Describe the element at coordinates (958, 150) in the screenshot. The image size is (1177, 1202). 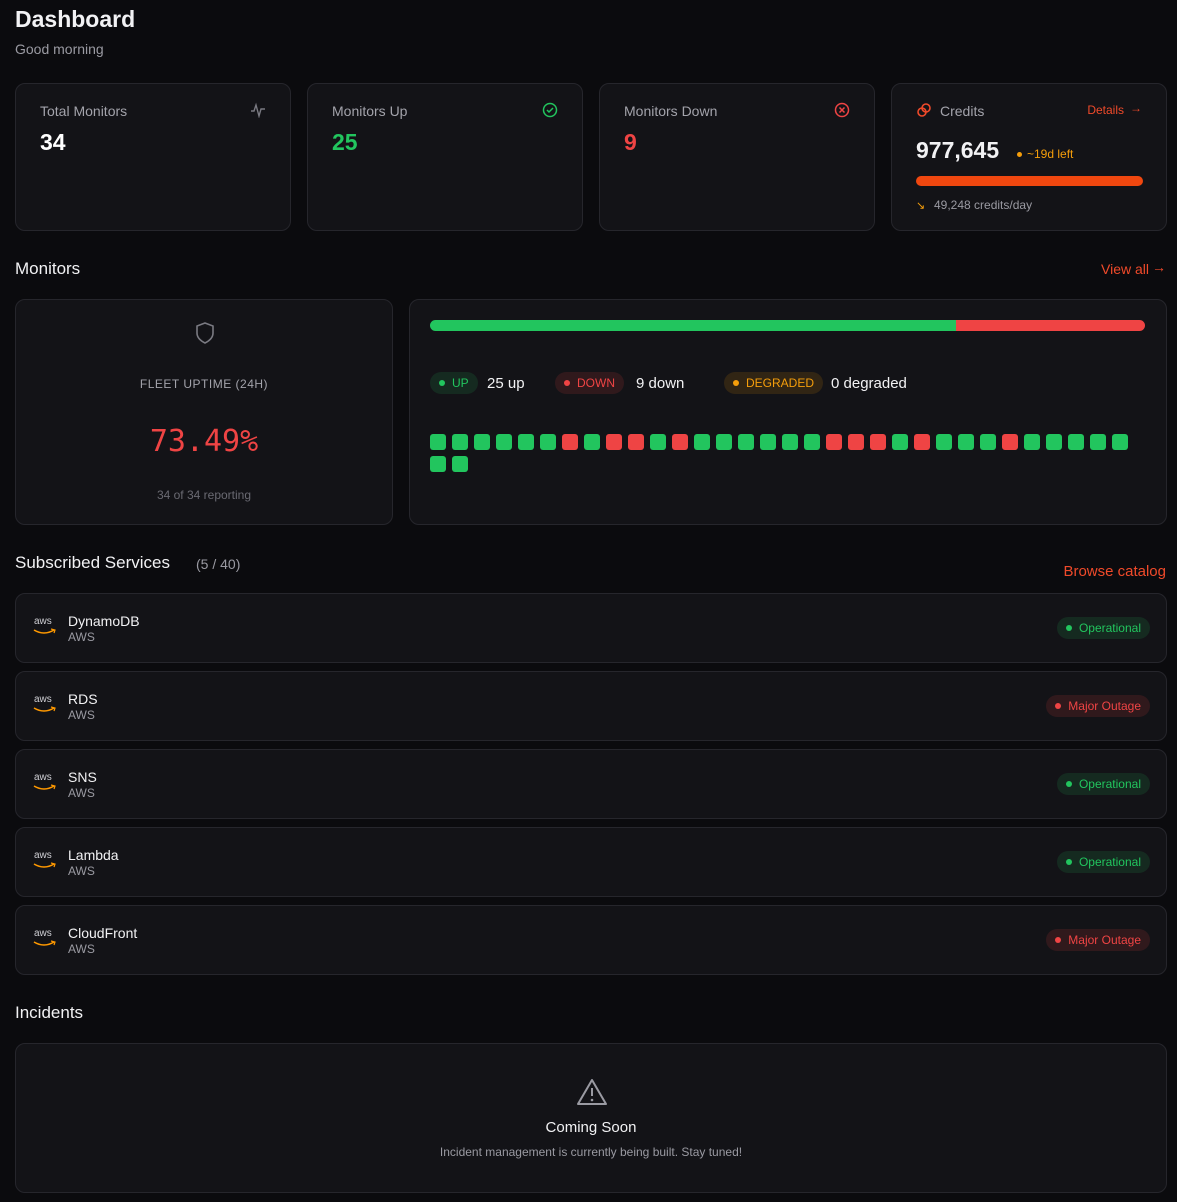
I see `credits-value: 977,645` at that location.